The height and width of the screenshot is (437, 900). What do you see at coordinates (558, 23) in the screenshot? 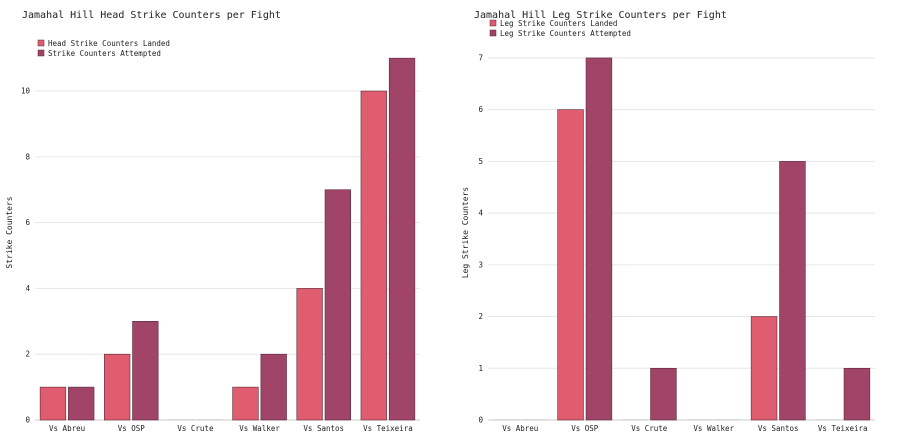
I see `legend-label: Leg Strike Counters Landed` at bounding box center [558, 23].